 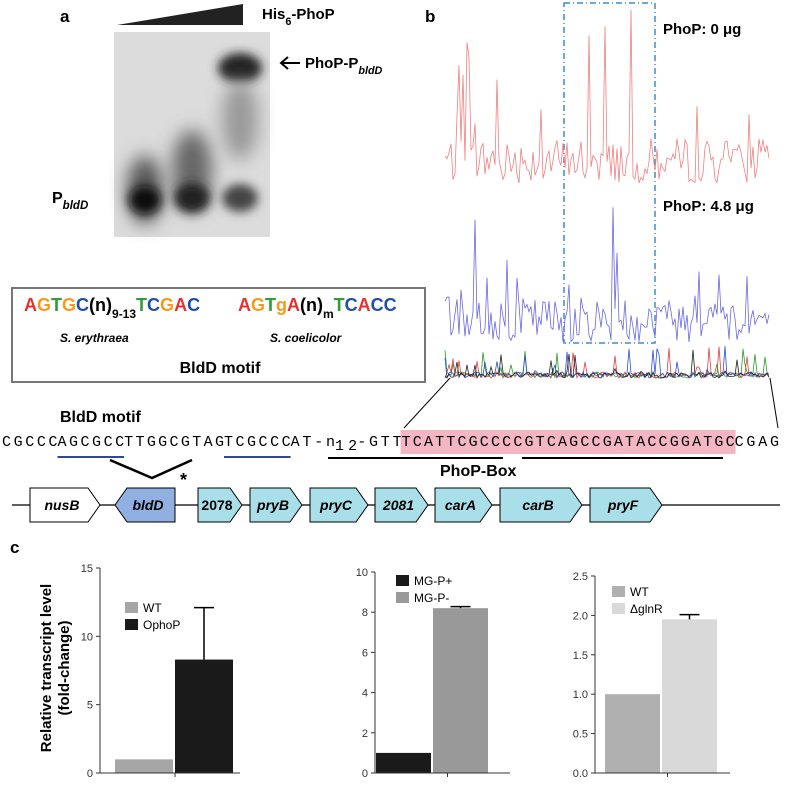 I want to click on gene-label: pryB, so click(x=272, y=505).